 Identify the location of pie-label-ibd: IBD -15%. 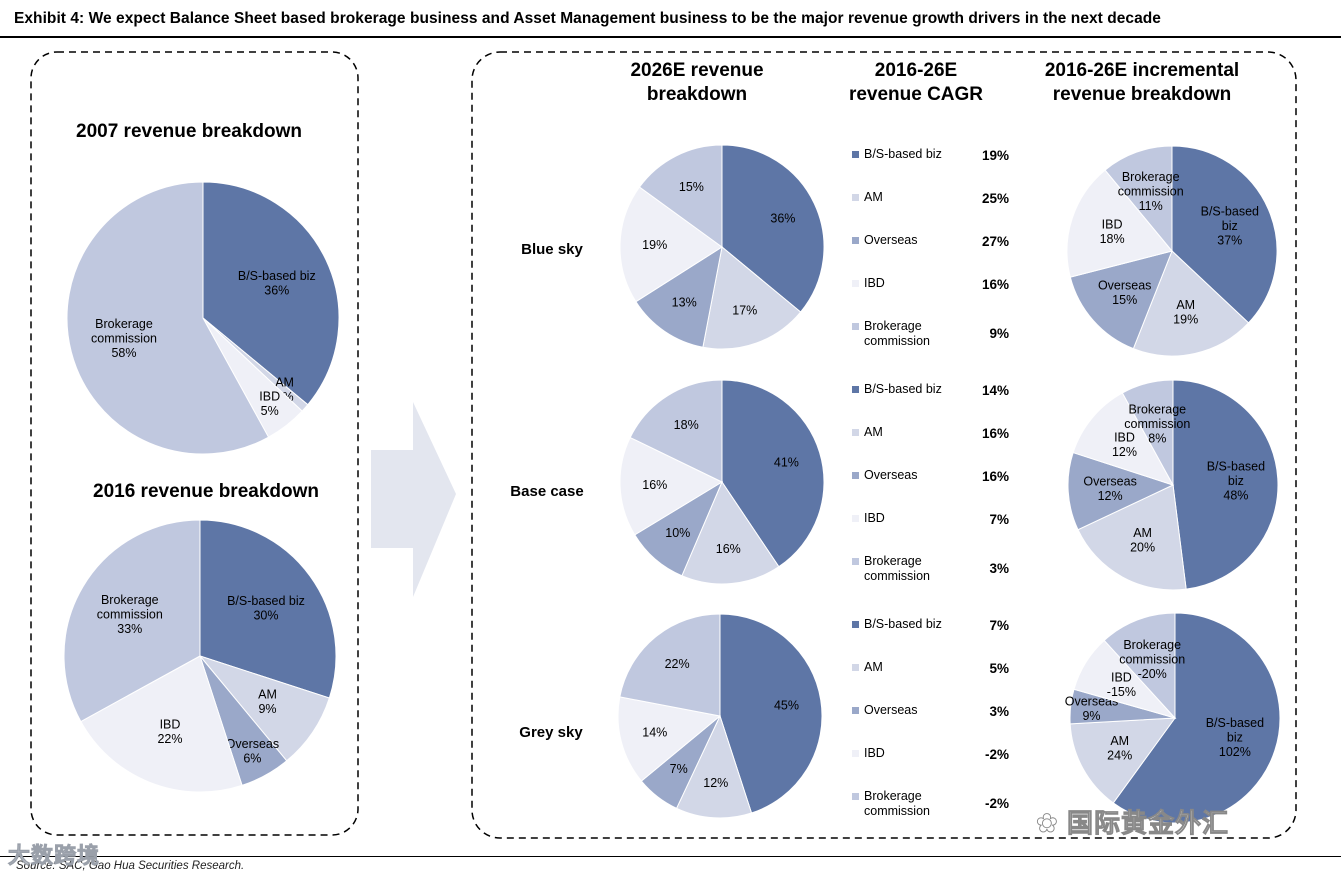
(1121, 685).